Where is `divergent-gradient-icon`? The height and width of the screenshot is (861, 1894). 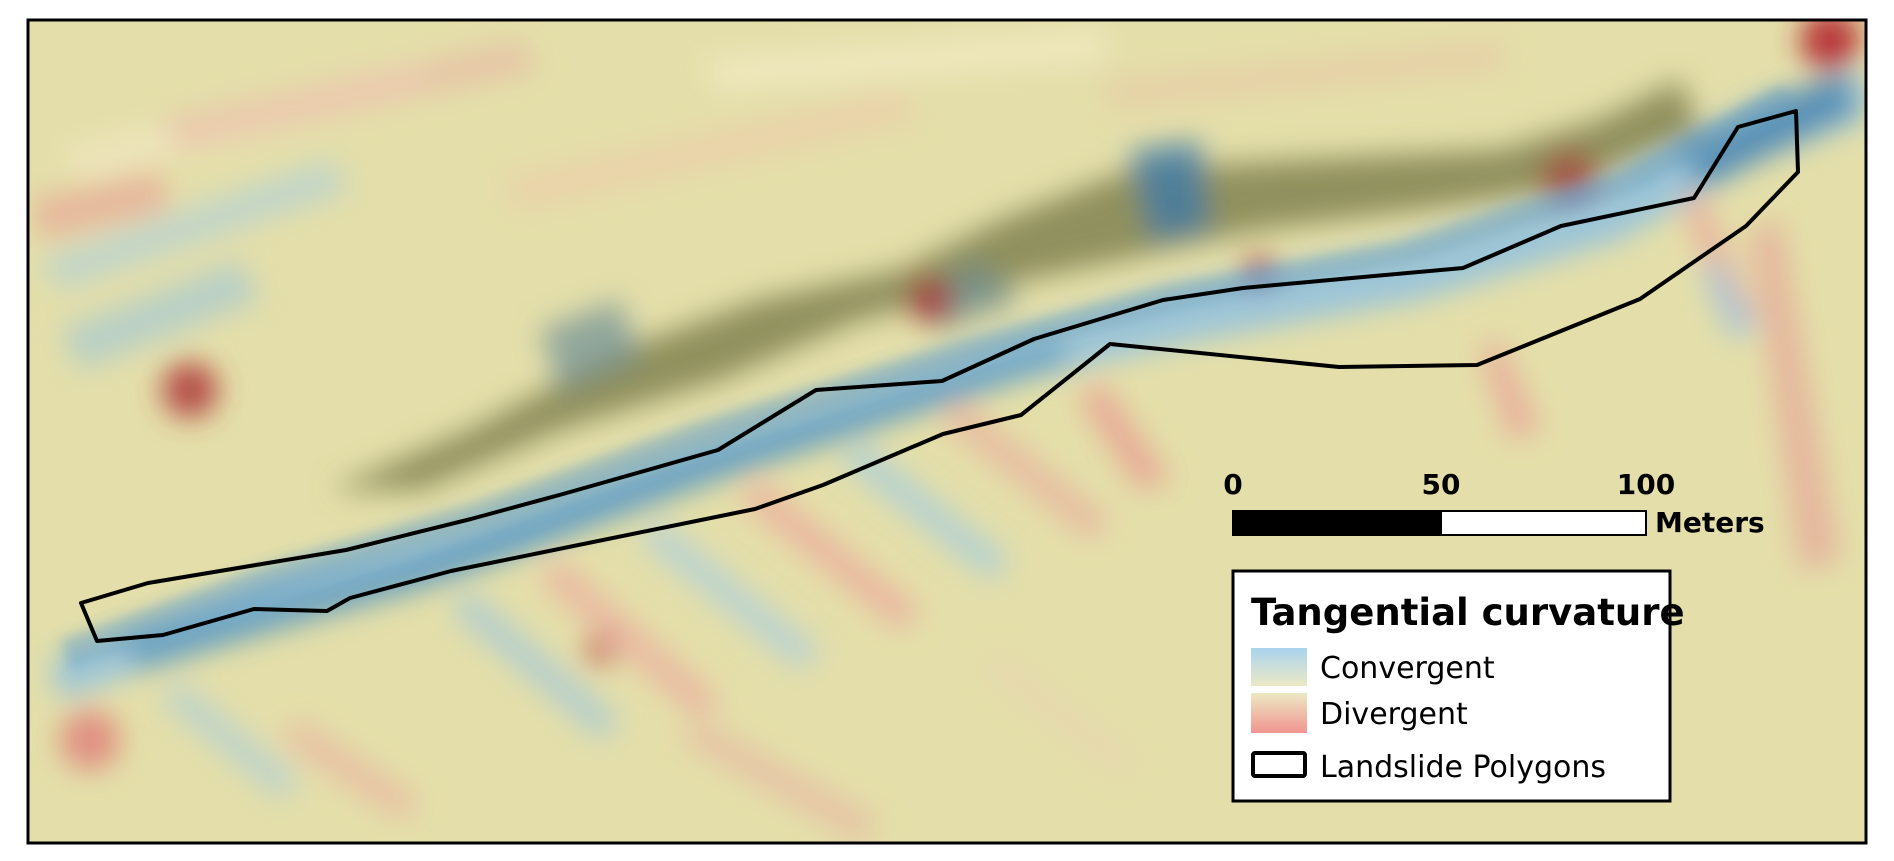
divergent-gradient-icon is located at coordinates (1279, 713).